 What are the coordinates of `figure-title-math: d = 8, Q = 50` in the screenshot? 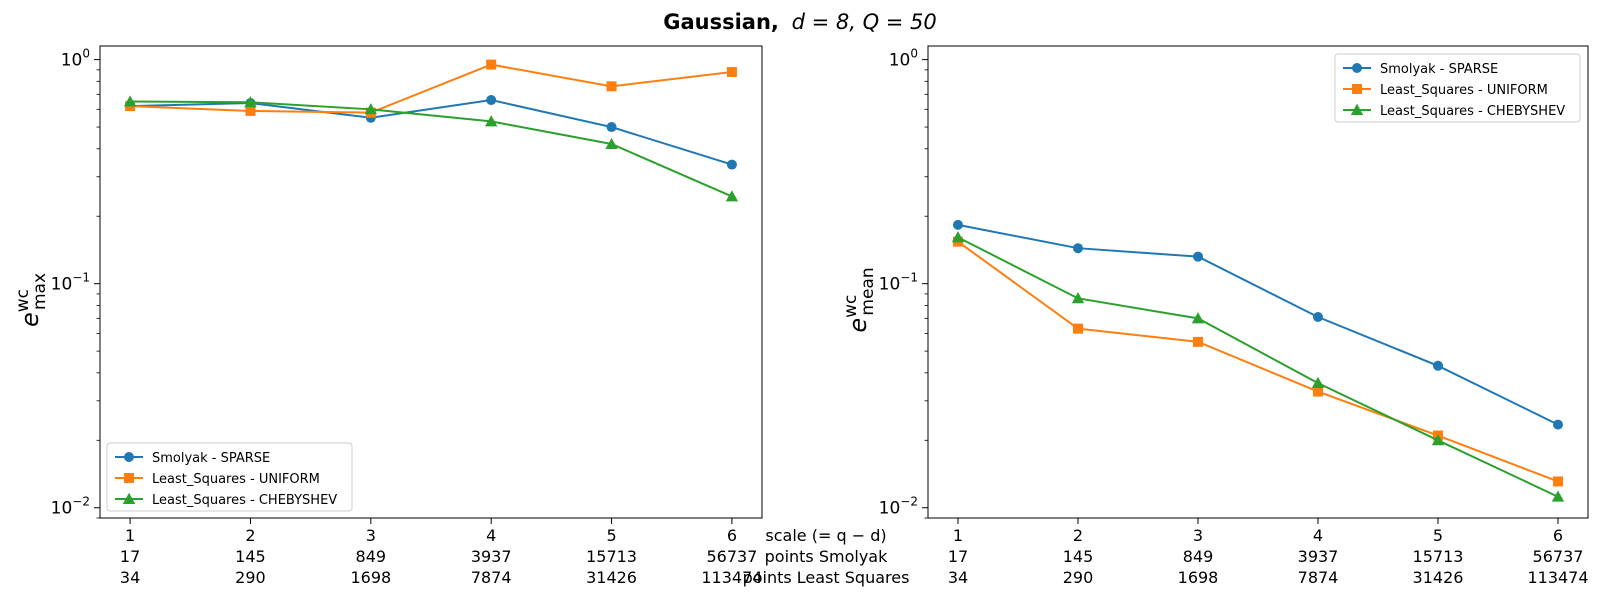 It's located at (864, 22).